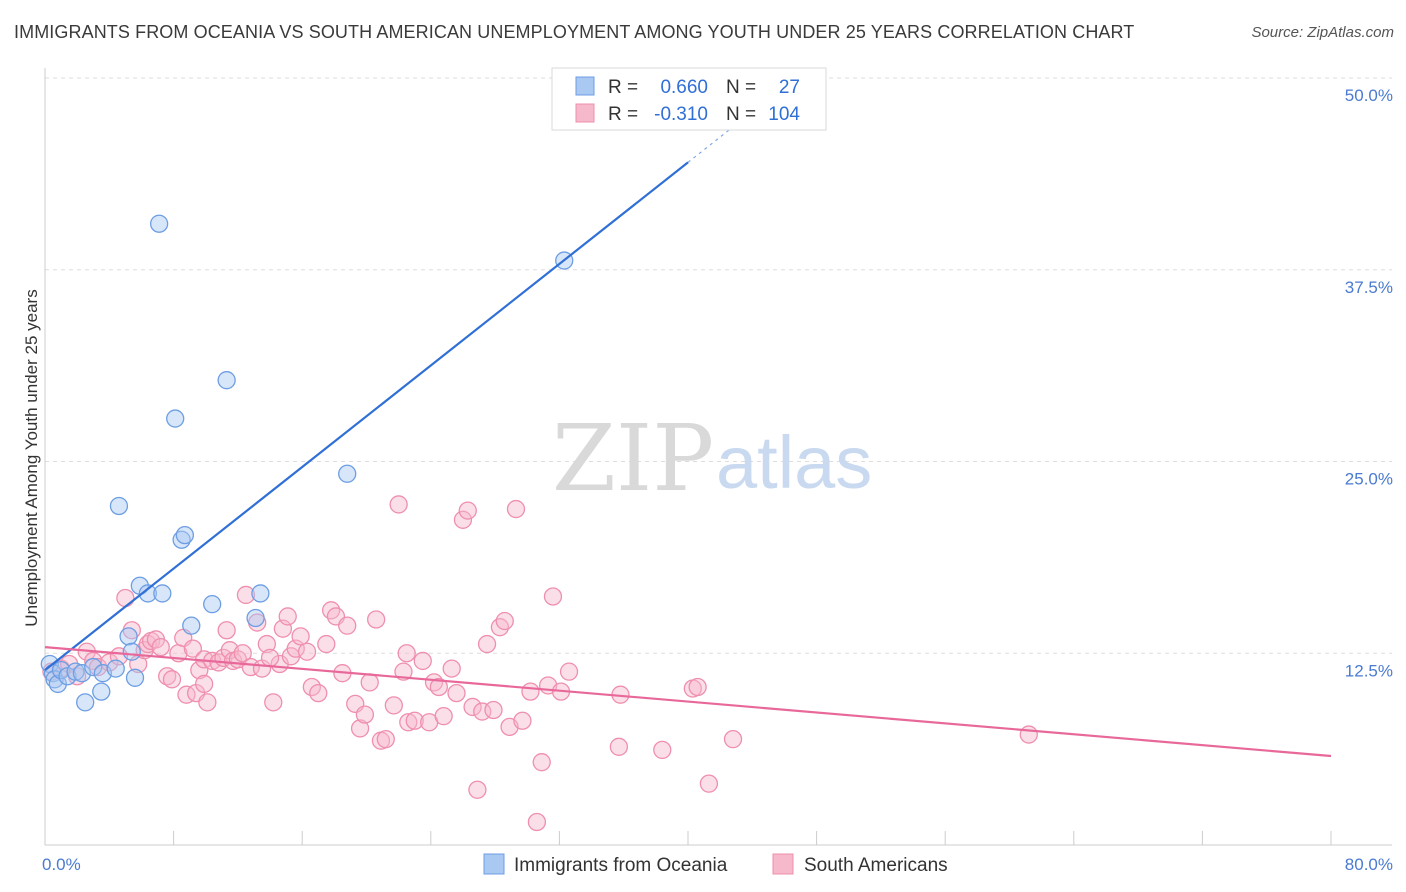 This screenshot has width=1406, height=892. Describe the element at coordinates (794, 462) in the screenshot. I see `watermark-atlas: atlas` at that location.